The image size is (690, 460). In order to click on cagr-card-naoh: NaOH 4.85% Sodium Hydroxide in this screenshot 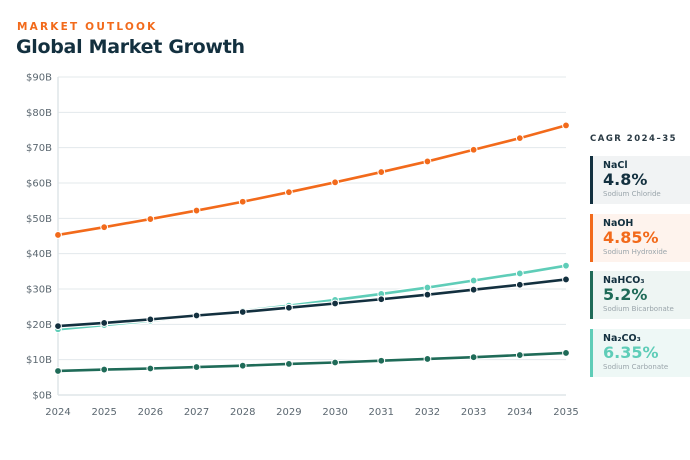, I will do `click(640, 238)`.